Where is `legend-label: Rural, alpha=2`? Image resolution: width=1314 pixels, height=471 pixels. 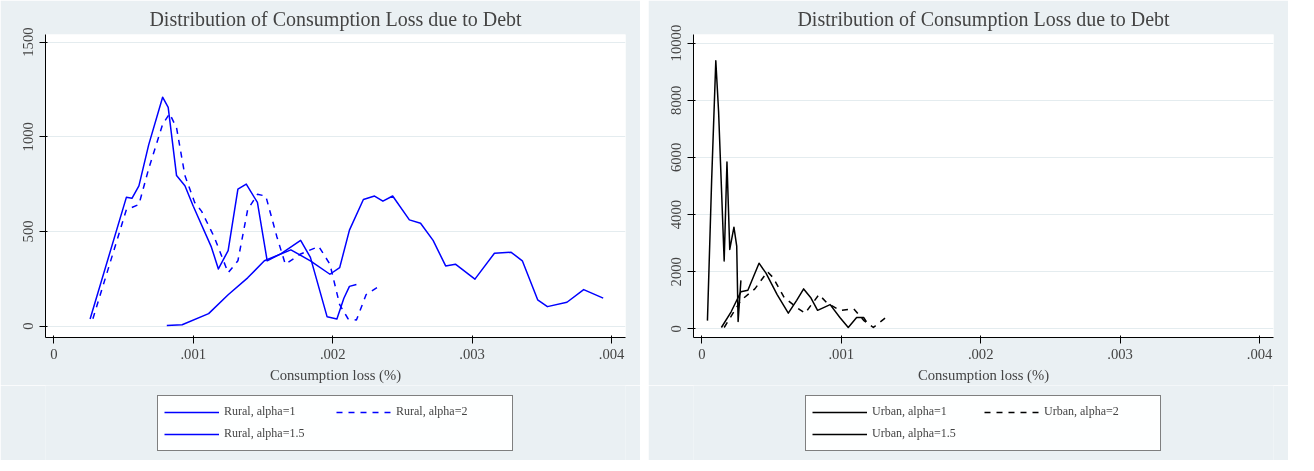 legend-label: Rural, alpha=2 is located at coordinates (432, 411).